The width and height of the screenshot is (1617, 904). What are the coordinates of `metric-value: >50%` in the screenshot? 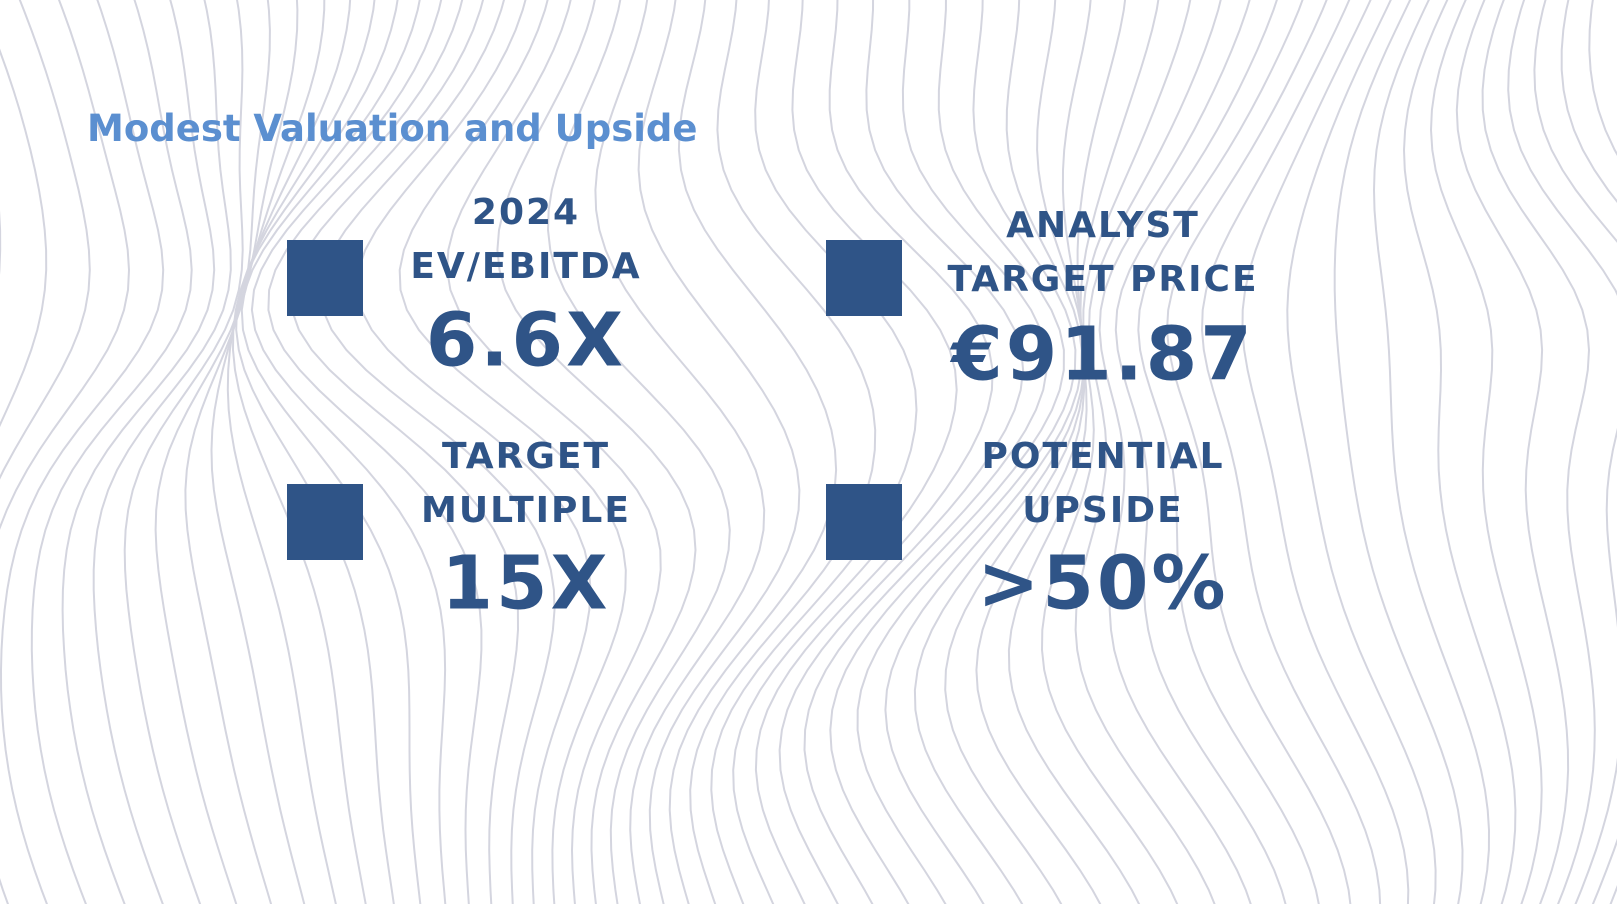 It's located at (1102, 584).